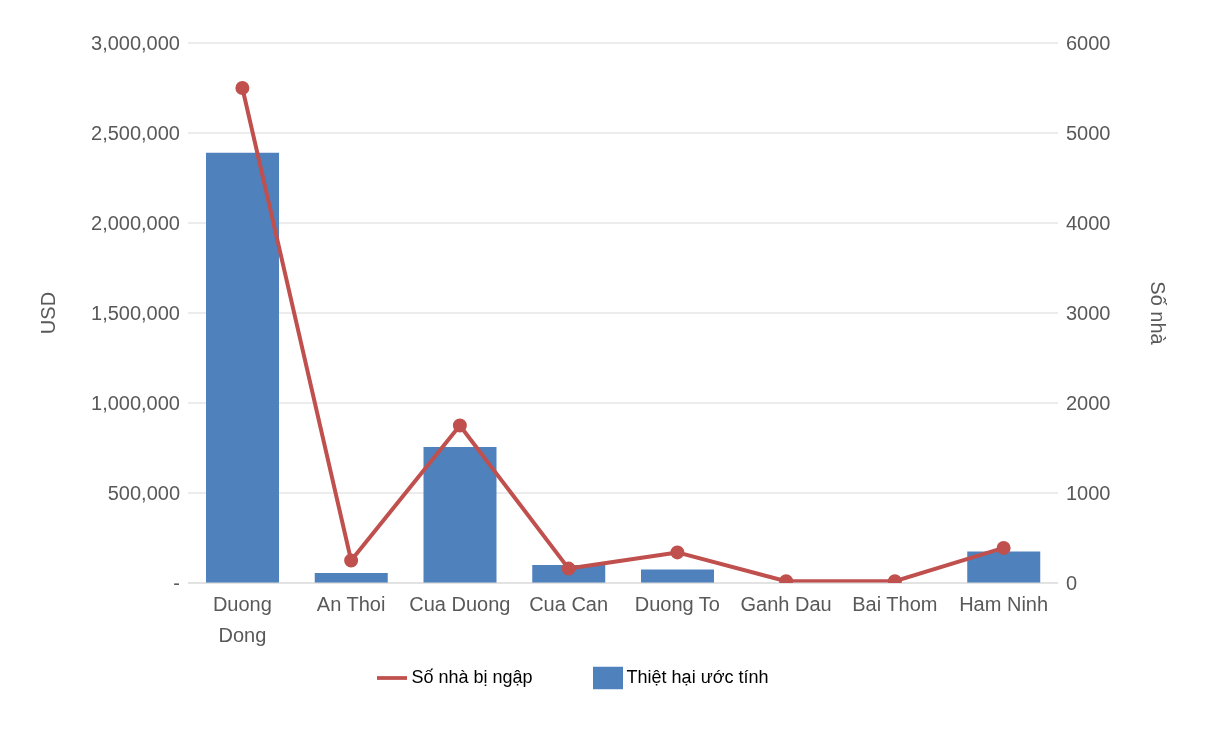  What do you see at coordinates (143, 493) in the screenshot?
I see `y-tick-label: 500,000` at bounding box center [143, 493].